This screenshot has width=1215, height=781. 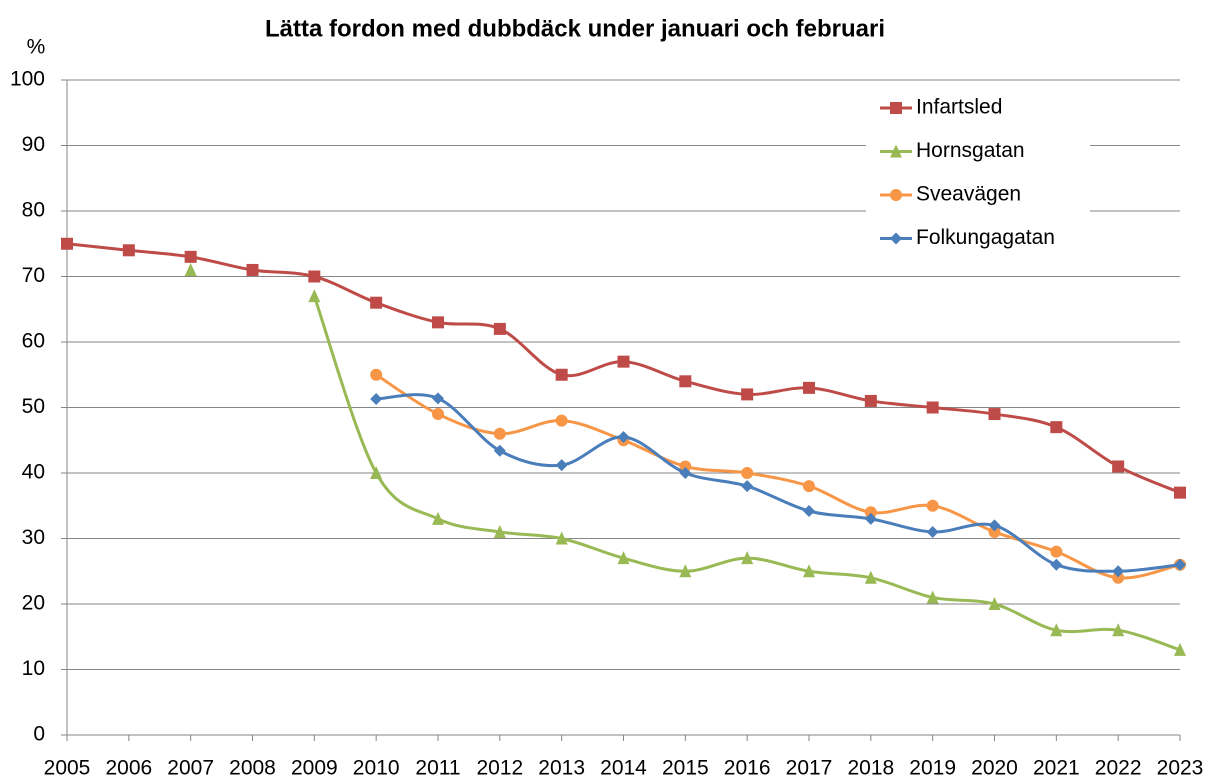 I want to click on legend-box, so click(x=978, y=176).